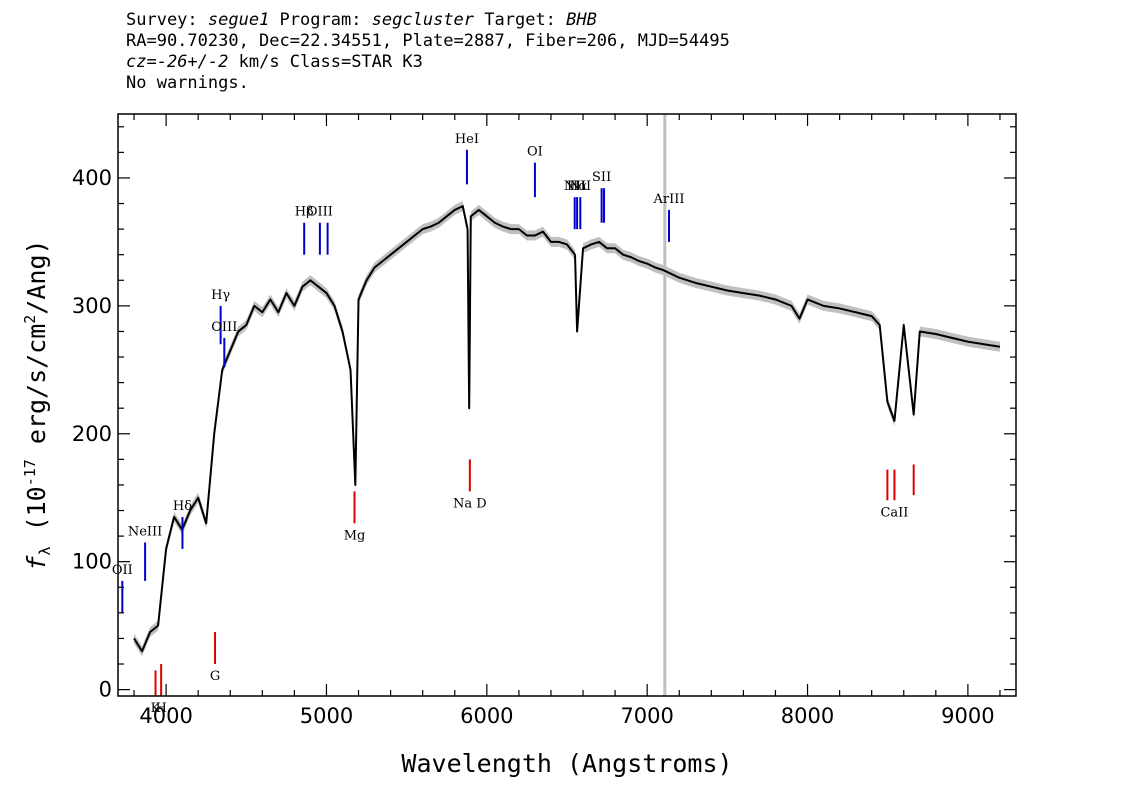 This screenshot has width=1134, height=810. Describe the element at coordinates (668, 199) in the screenshot. I see `line-label: ArIII` at that location.